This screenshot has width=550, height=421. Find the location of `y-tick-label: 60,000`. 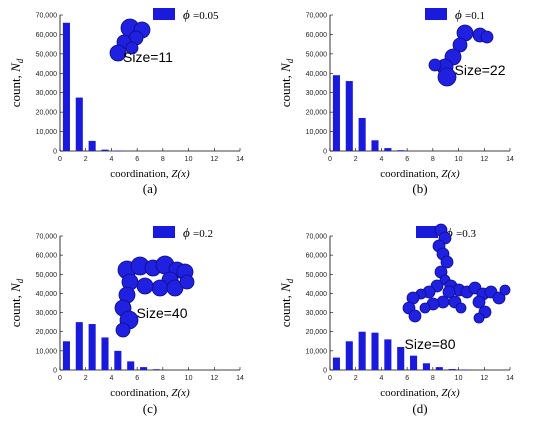

y-tick-label: 60,000 is located at coordinates (317, 256).